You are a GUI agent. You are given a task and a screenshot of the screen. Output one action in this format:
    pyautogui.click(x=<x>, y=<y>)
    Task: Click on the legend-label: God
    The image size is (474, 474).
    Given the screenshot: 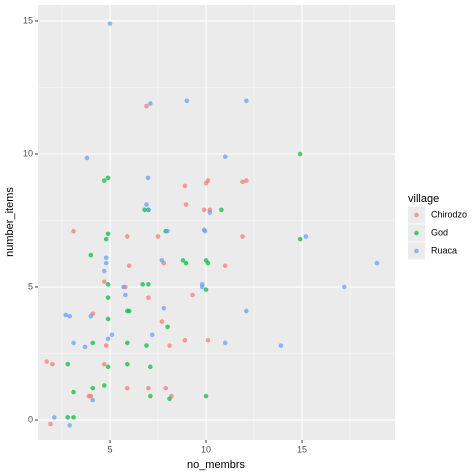 What is the action you would take?
    pyautogui.click(x=439, y=232)
    